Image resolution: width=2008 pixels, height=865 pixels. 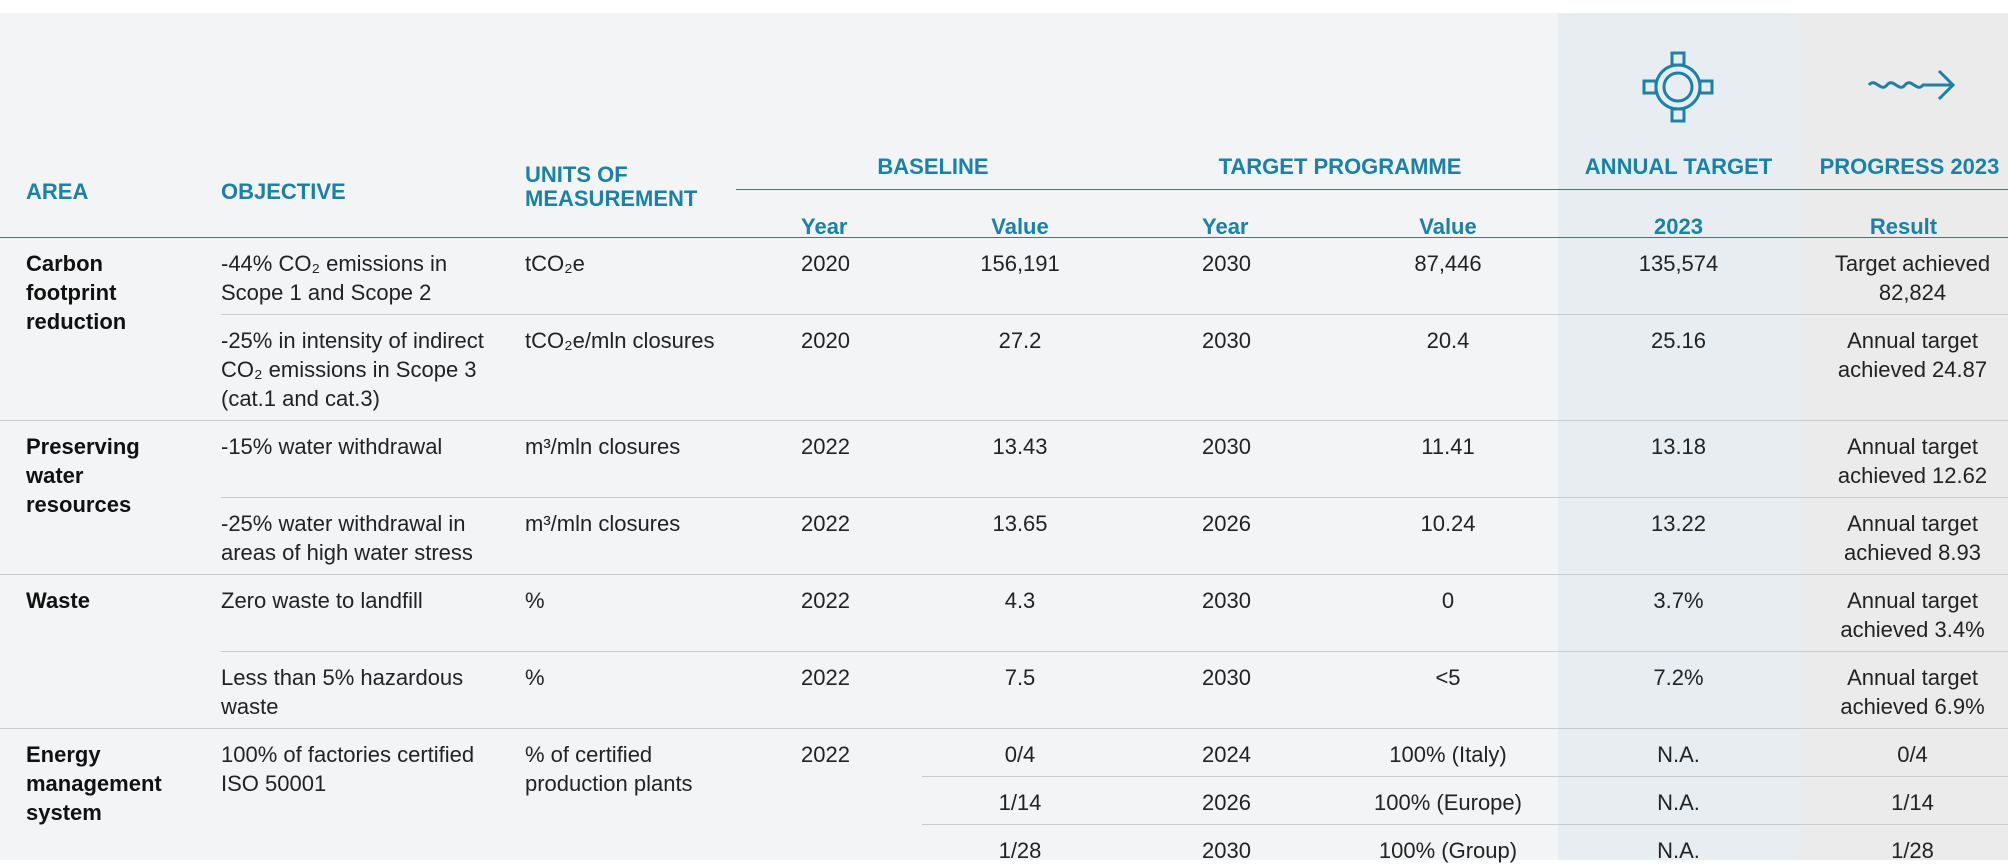 I want to click on baseline-value: 1/14, so click(x=1020, y=802).